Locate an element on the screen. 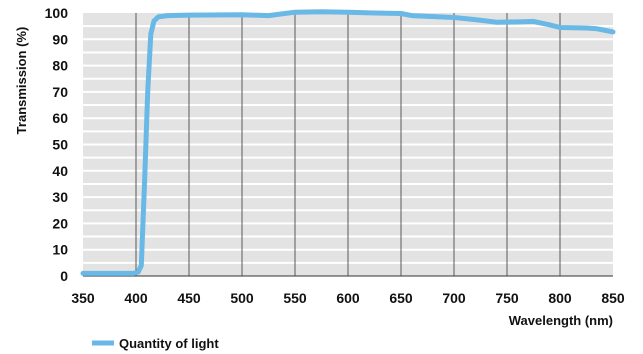 The width and height of the screenshot is (643, 354). x-tick-label: 450 is located at coordinates (189, 298).